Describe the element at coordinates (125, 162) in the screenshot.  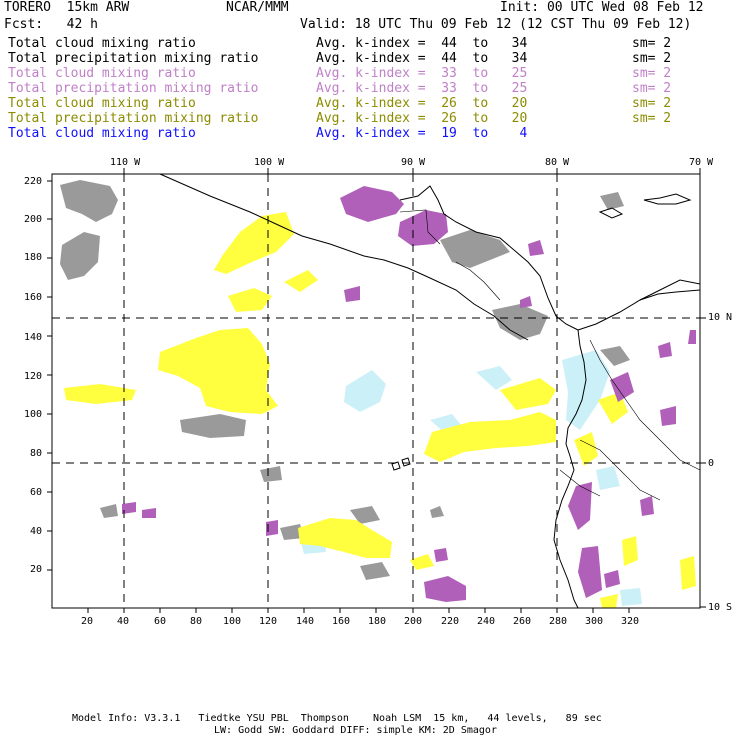
I see `lon-label: 110 W` at that location.